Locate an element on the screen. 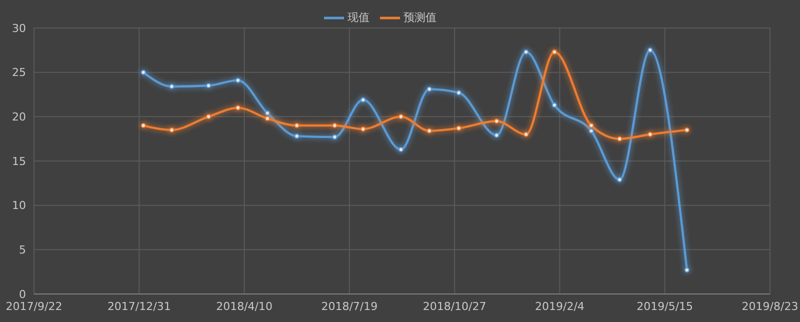 The width and height of the screenshot is (800, 322). x-tick-label: 2019/2/4 is located at coordinates (559, 306).